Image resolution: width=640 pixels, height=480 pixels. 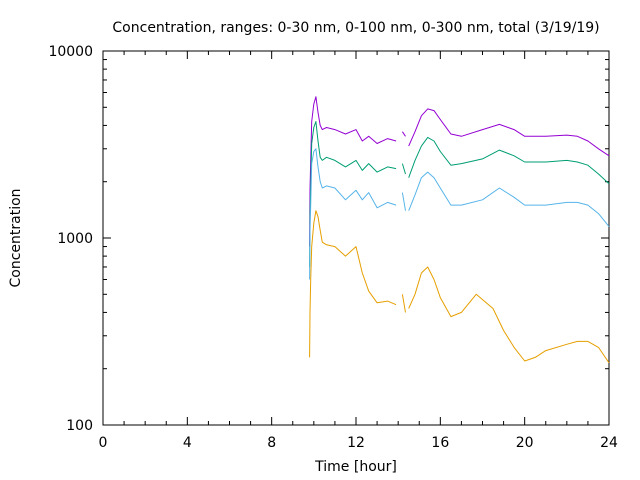 I want to click on x-tick-label: 12, so click(x=356, y=443).